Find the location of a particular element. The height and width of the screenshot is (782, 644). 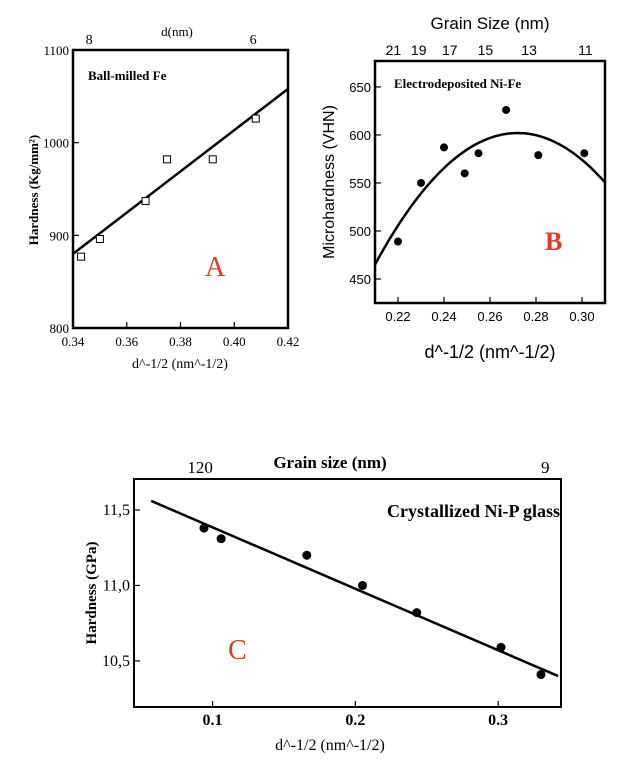

y-axis-label: Hardness (Kg/mm²) is located at coordinates (33, 190).